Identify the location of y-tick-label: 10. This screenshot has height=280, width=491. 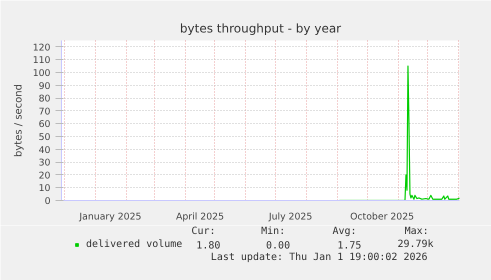
(44, 188).